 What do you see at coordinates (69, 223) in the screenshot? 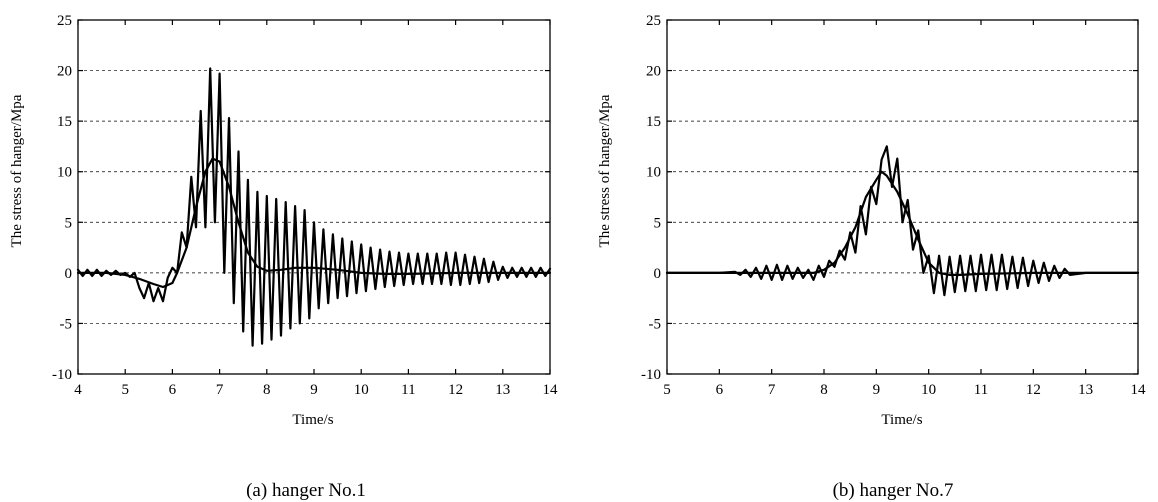
I see `y-tick-label-a-3: 5` at bounding box center [69, 223].